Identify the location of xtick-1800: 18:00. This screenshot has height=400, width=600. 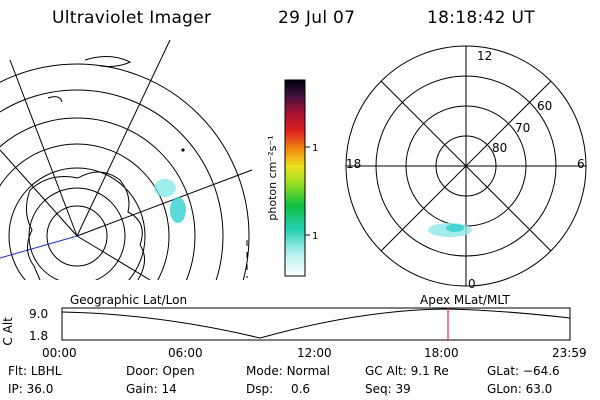
(441, 353).